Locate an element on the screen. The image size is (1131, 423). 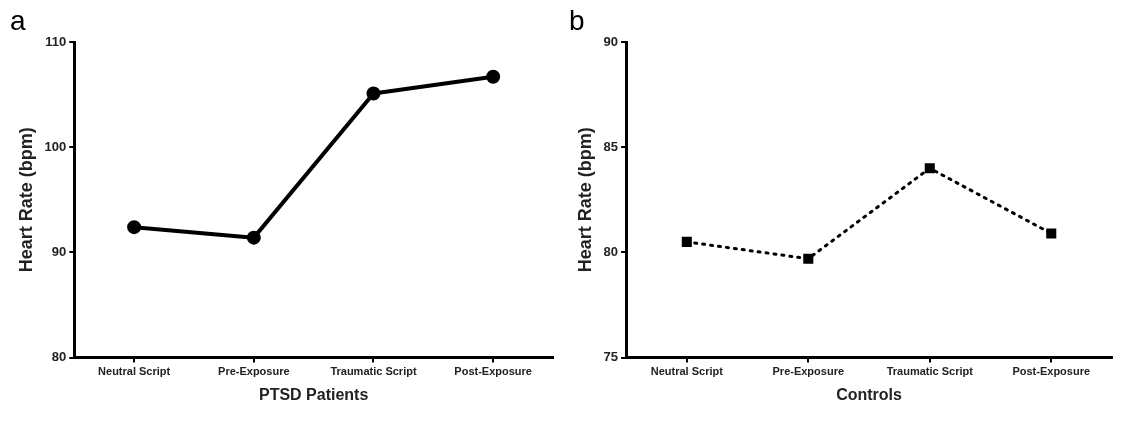
x-axis-title: PTSD Patients is located at coordinates (313, 394).